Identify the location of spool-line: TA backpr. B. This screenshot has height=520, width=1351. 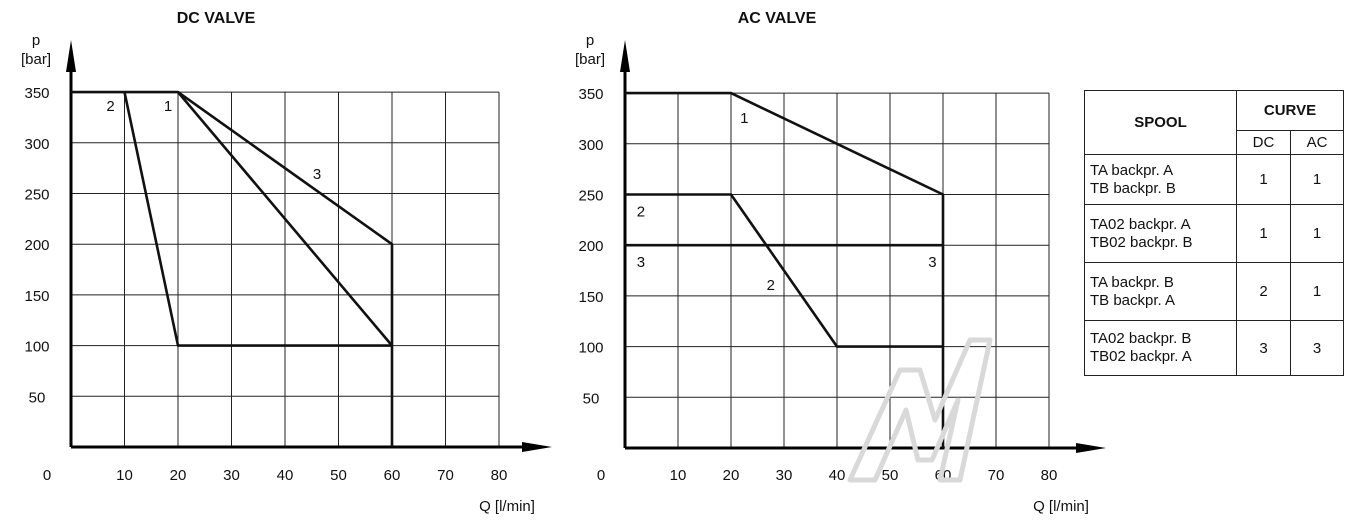
(1132, 282).